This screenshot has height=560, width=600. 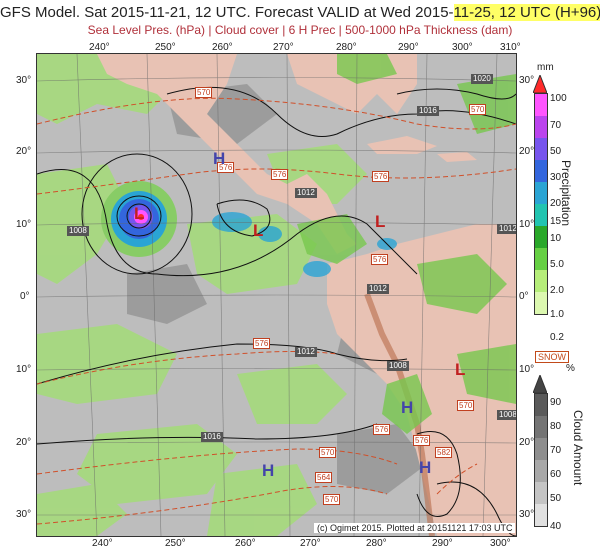 I want to click on precip-tick: 5.0, so click(x=557, y=264).